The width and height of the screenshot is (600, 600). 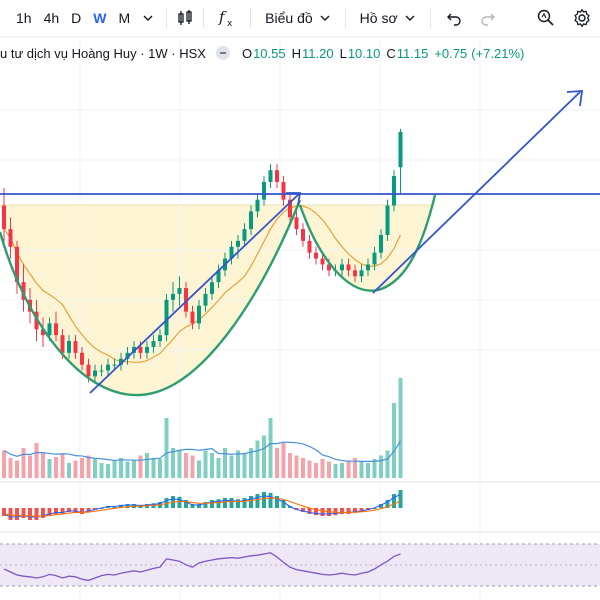 I want to click on change-percent: (+7.21%), so click(x=498, y=53).